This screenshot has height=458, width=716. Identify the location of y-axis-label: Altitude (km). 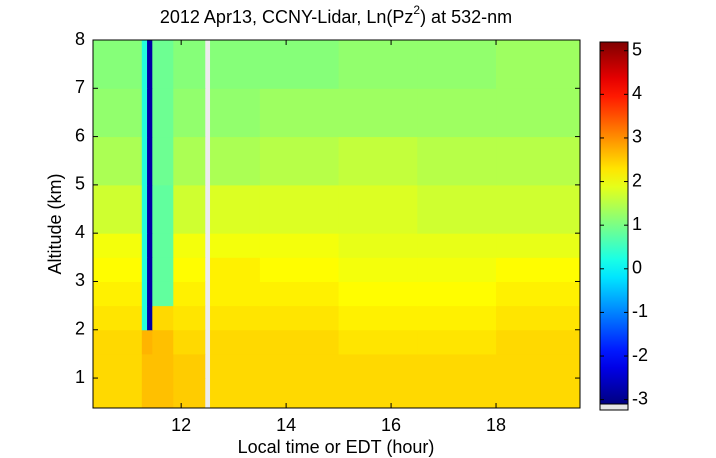
(55, 223).